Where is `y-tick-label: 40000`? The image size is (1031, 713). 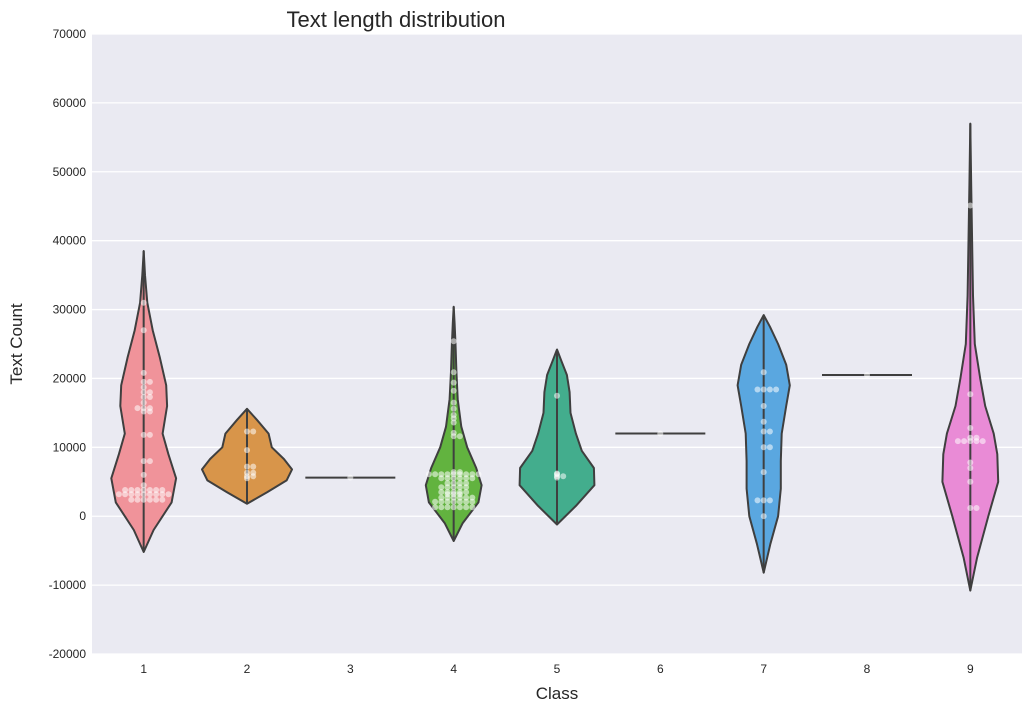
y-tick-label: 40000 is located at coordinates (70, 241).